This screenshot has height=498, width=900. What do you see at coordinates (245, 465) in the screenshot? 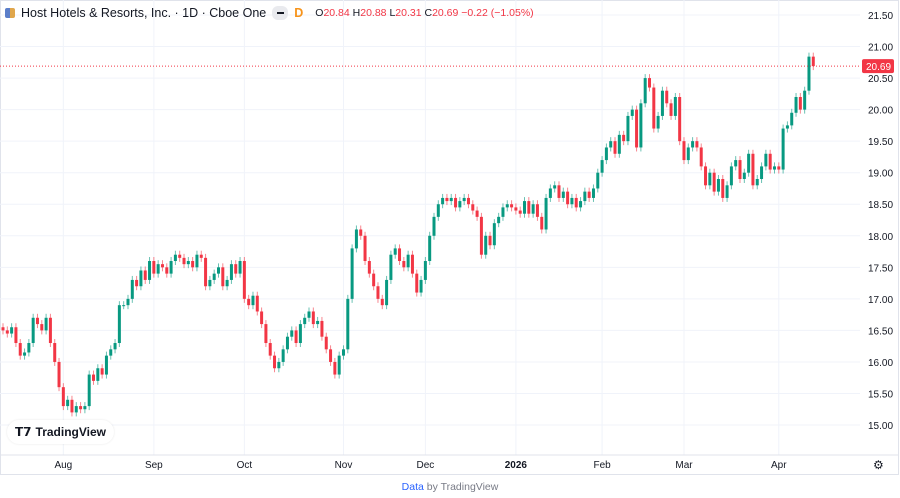
I see `x-tick-label: Oct` at bounding box center [245, 465].